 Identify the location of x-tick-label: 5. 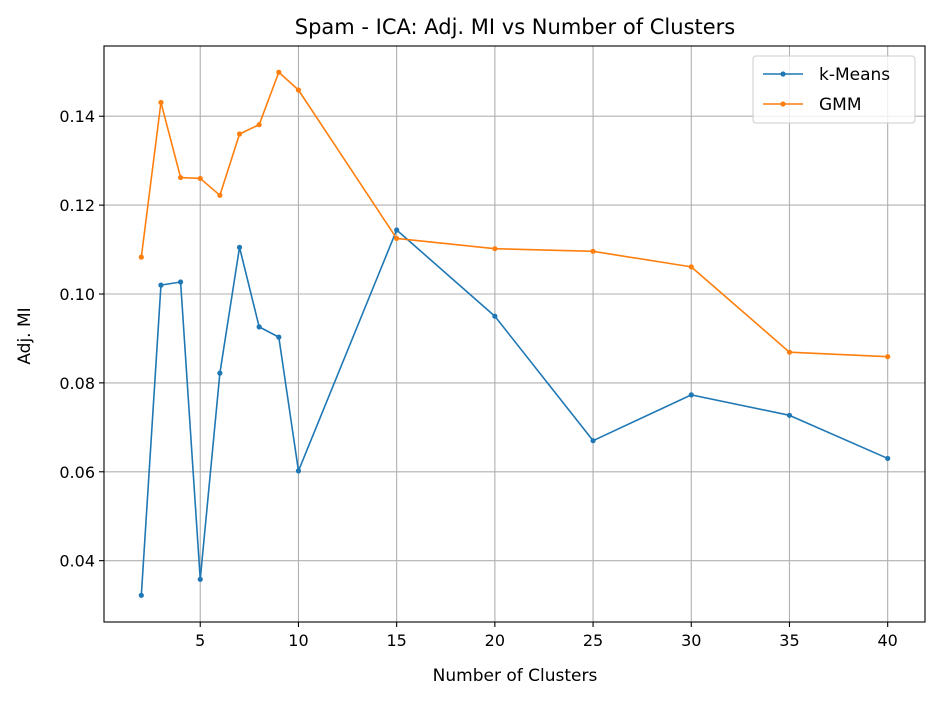
(200, 640).